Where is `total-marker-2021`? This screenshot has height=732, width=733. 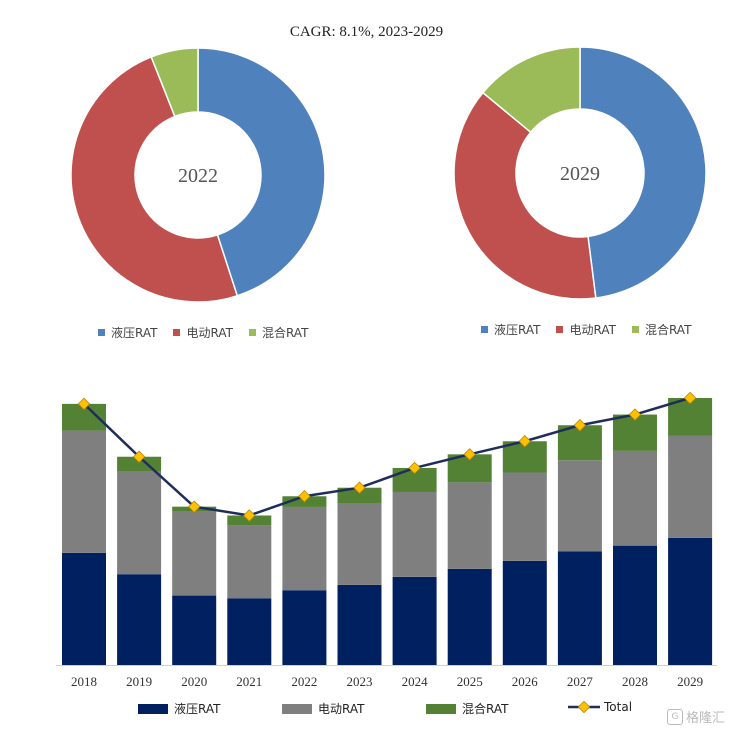
total-marker-2021 is located at coordinates (249, 515).